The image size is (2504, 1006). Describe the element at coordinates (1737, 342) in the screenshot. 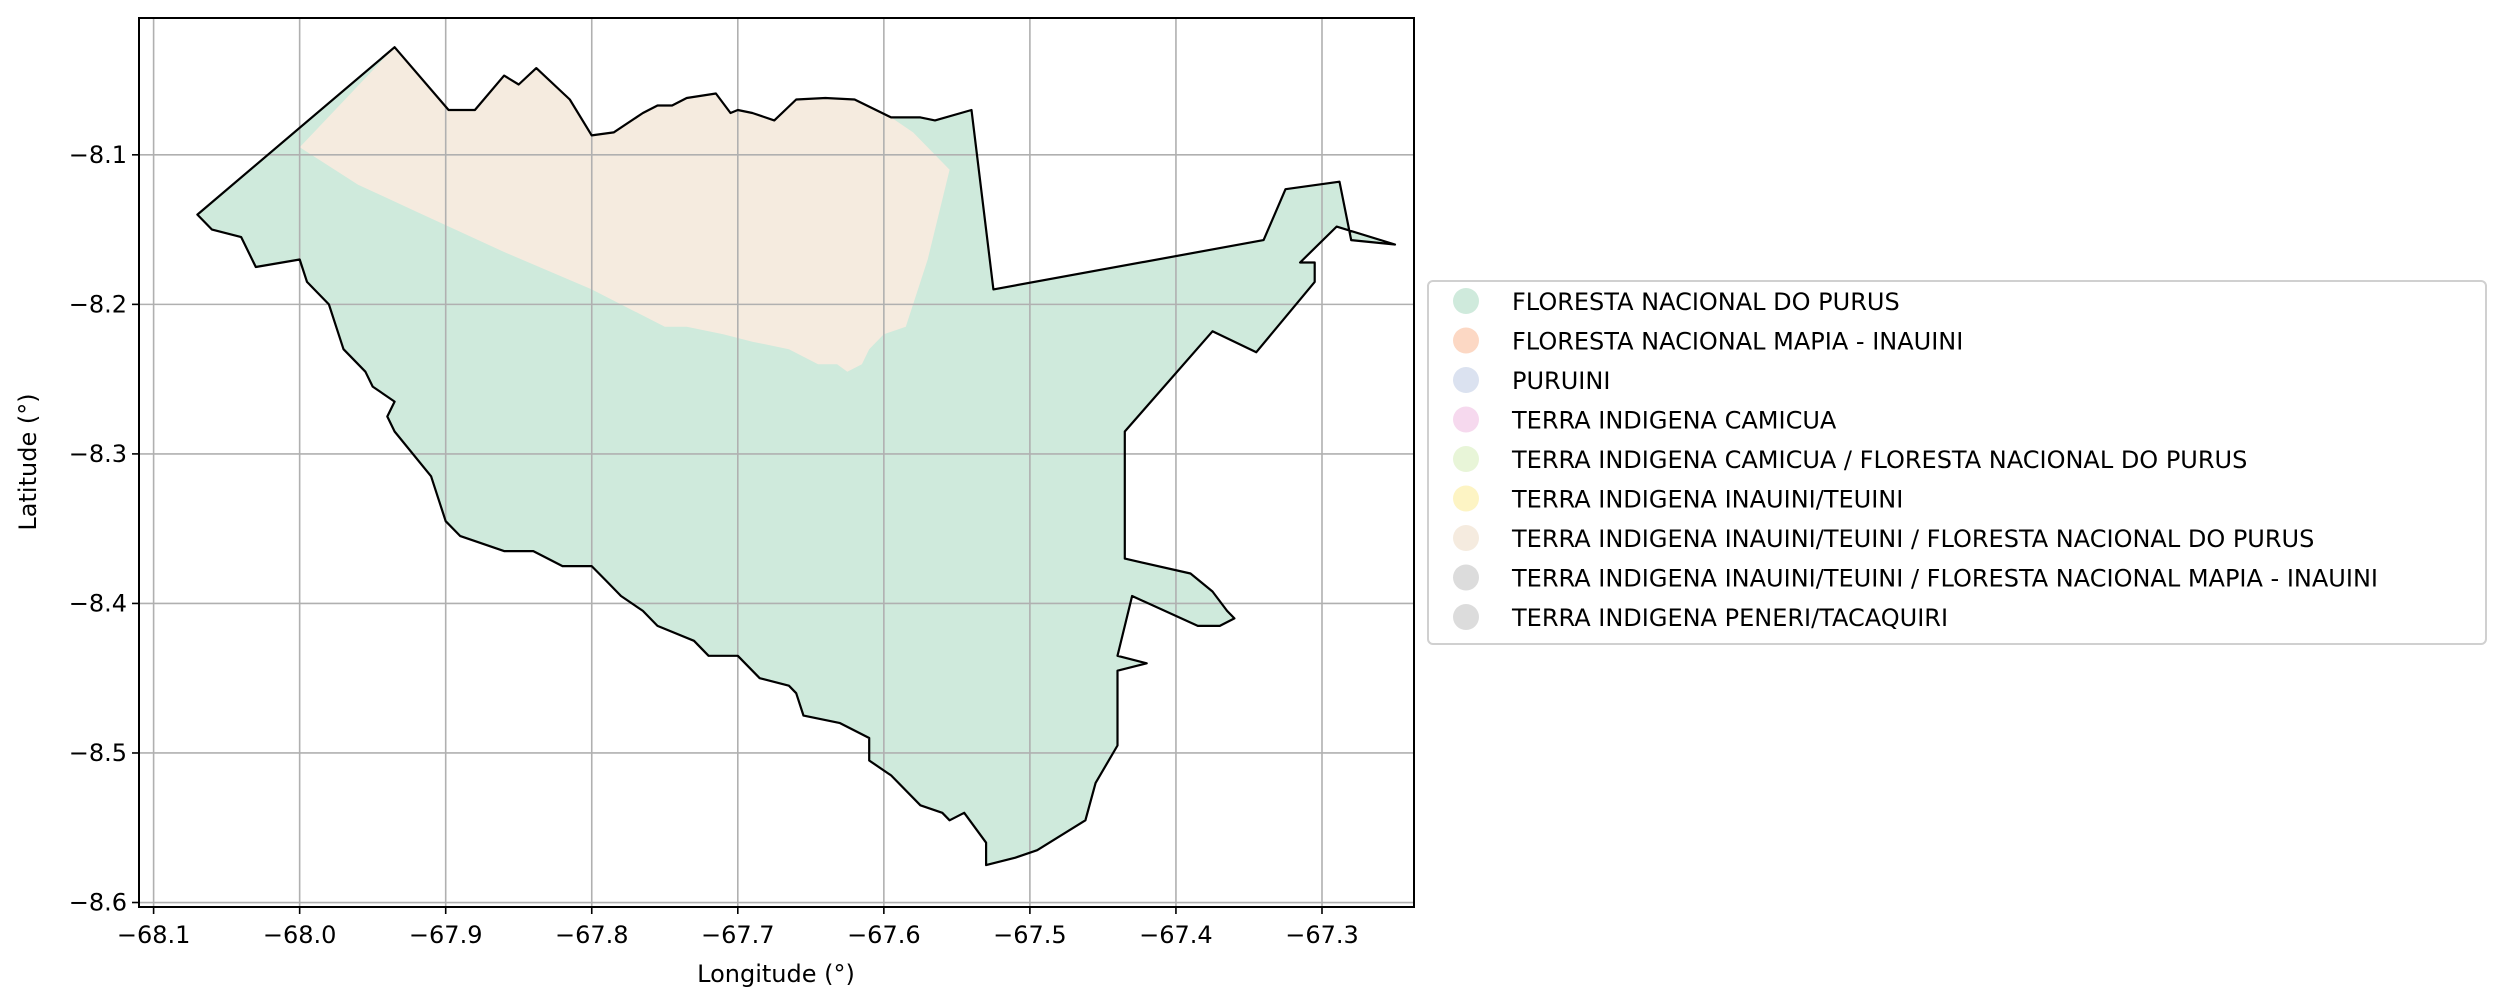

I see `legend-label: FLORESTA NACIONAL MAPIA - INAUINI` at that location.